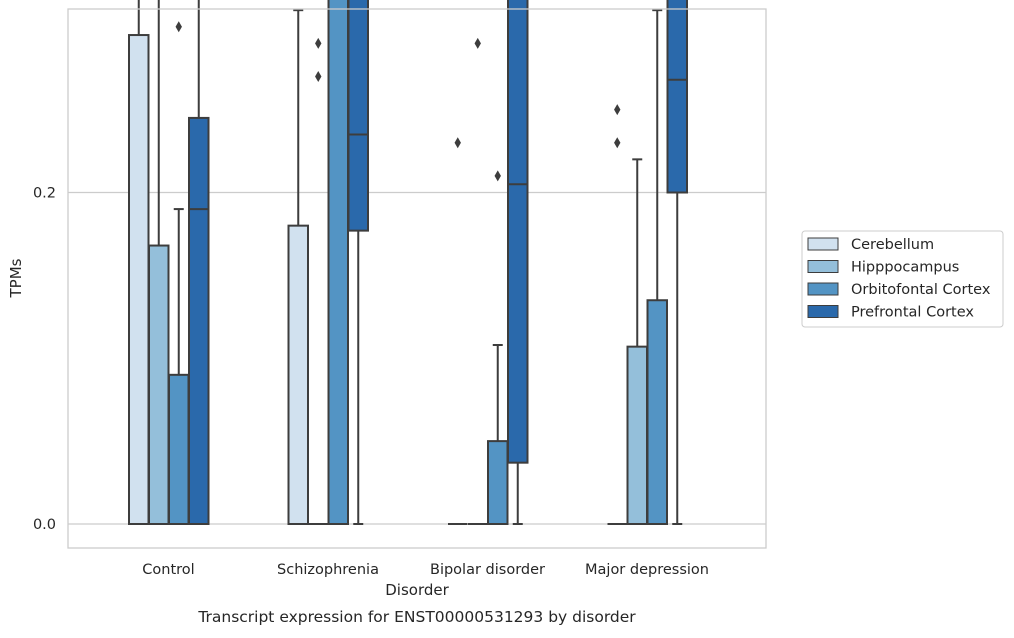 The height and width of the screenshot is (638, 1014). What do you see at coordinates (487, 570) in the screenshot?
I see `x-tick-label: Bipolar disorder` at bounding box center [487, 570].